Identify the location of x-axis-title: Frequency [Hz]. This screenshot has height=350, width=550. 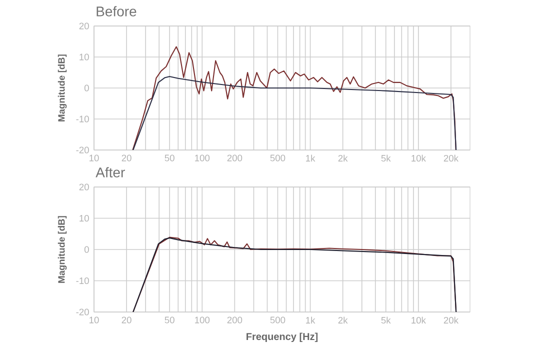
(282, 337).